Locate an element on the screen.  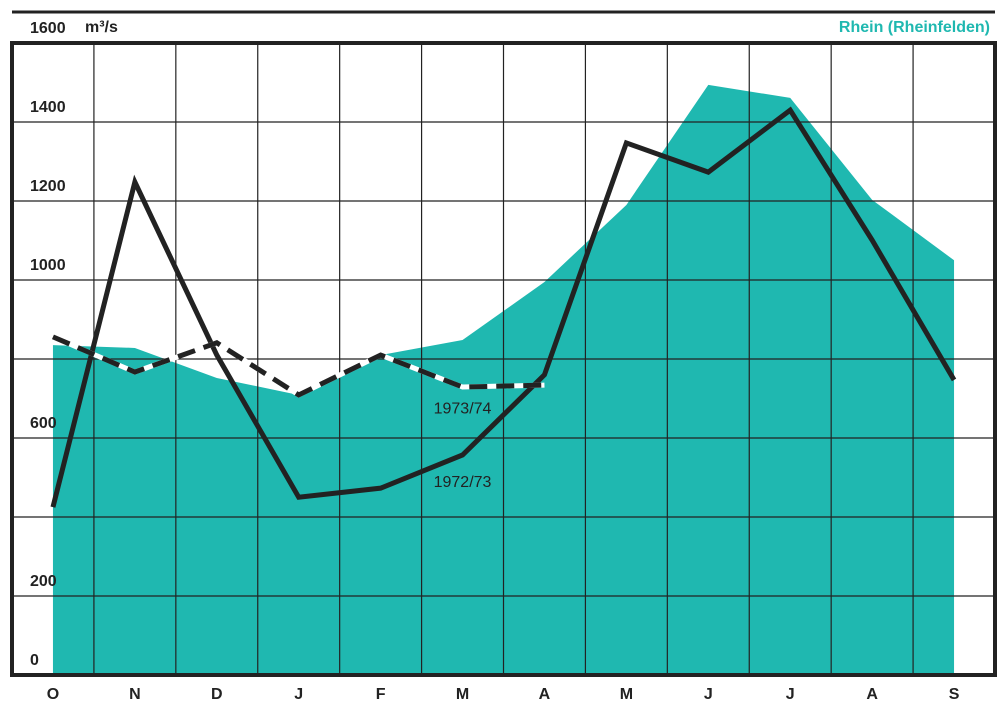
y-tick-label: 200 is located at coordinates (43, 581).